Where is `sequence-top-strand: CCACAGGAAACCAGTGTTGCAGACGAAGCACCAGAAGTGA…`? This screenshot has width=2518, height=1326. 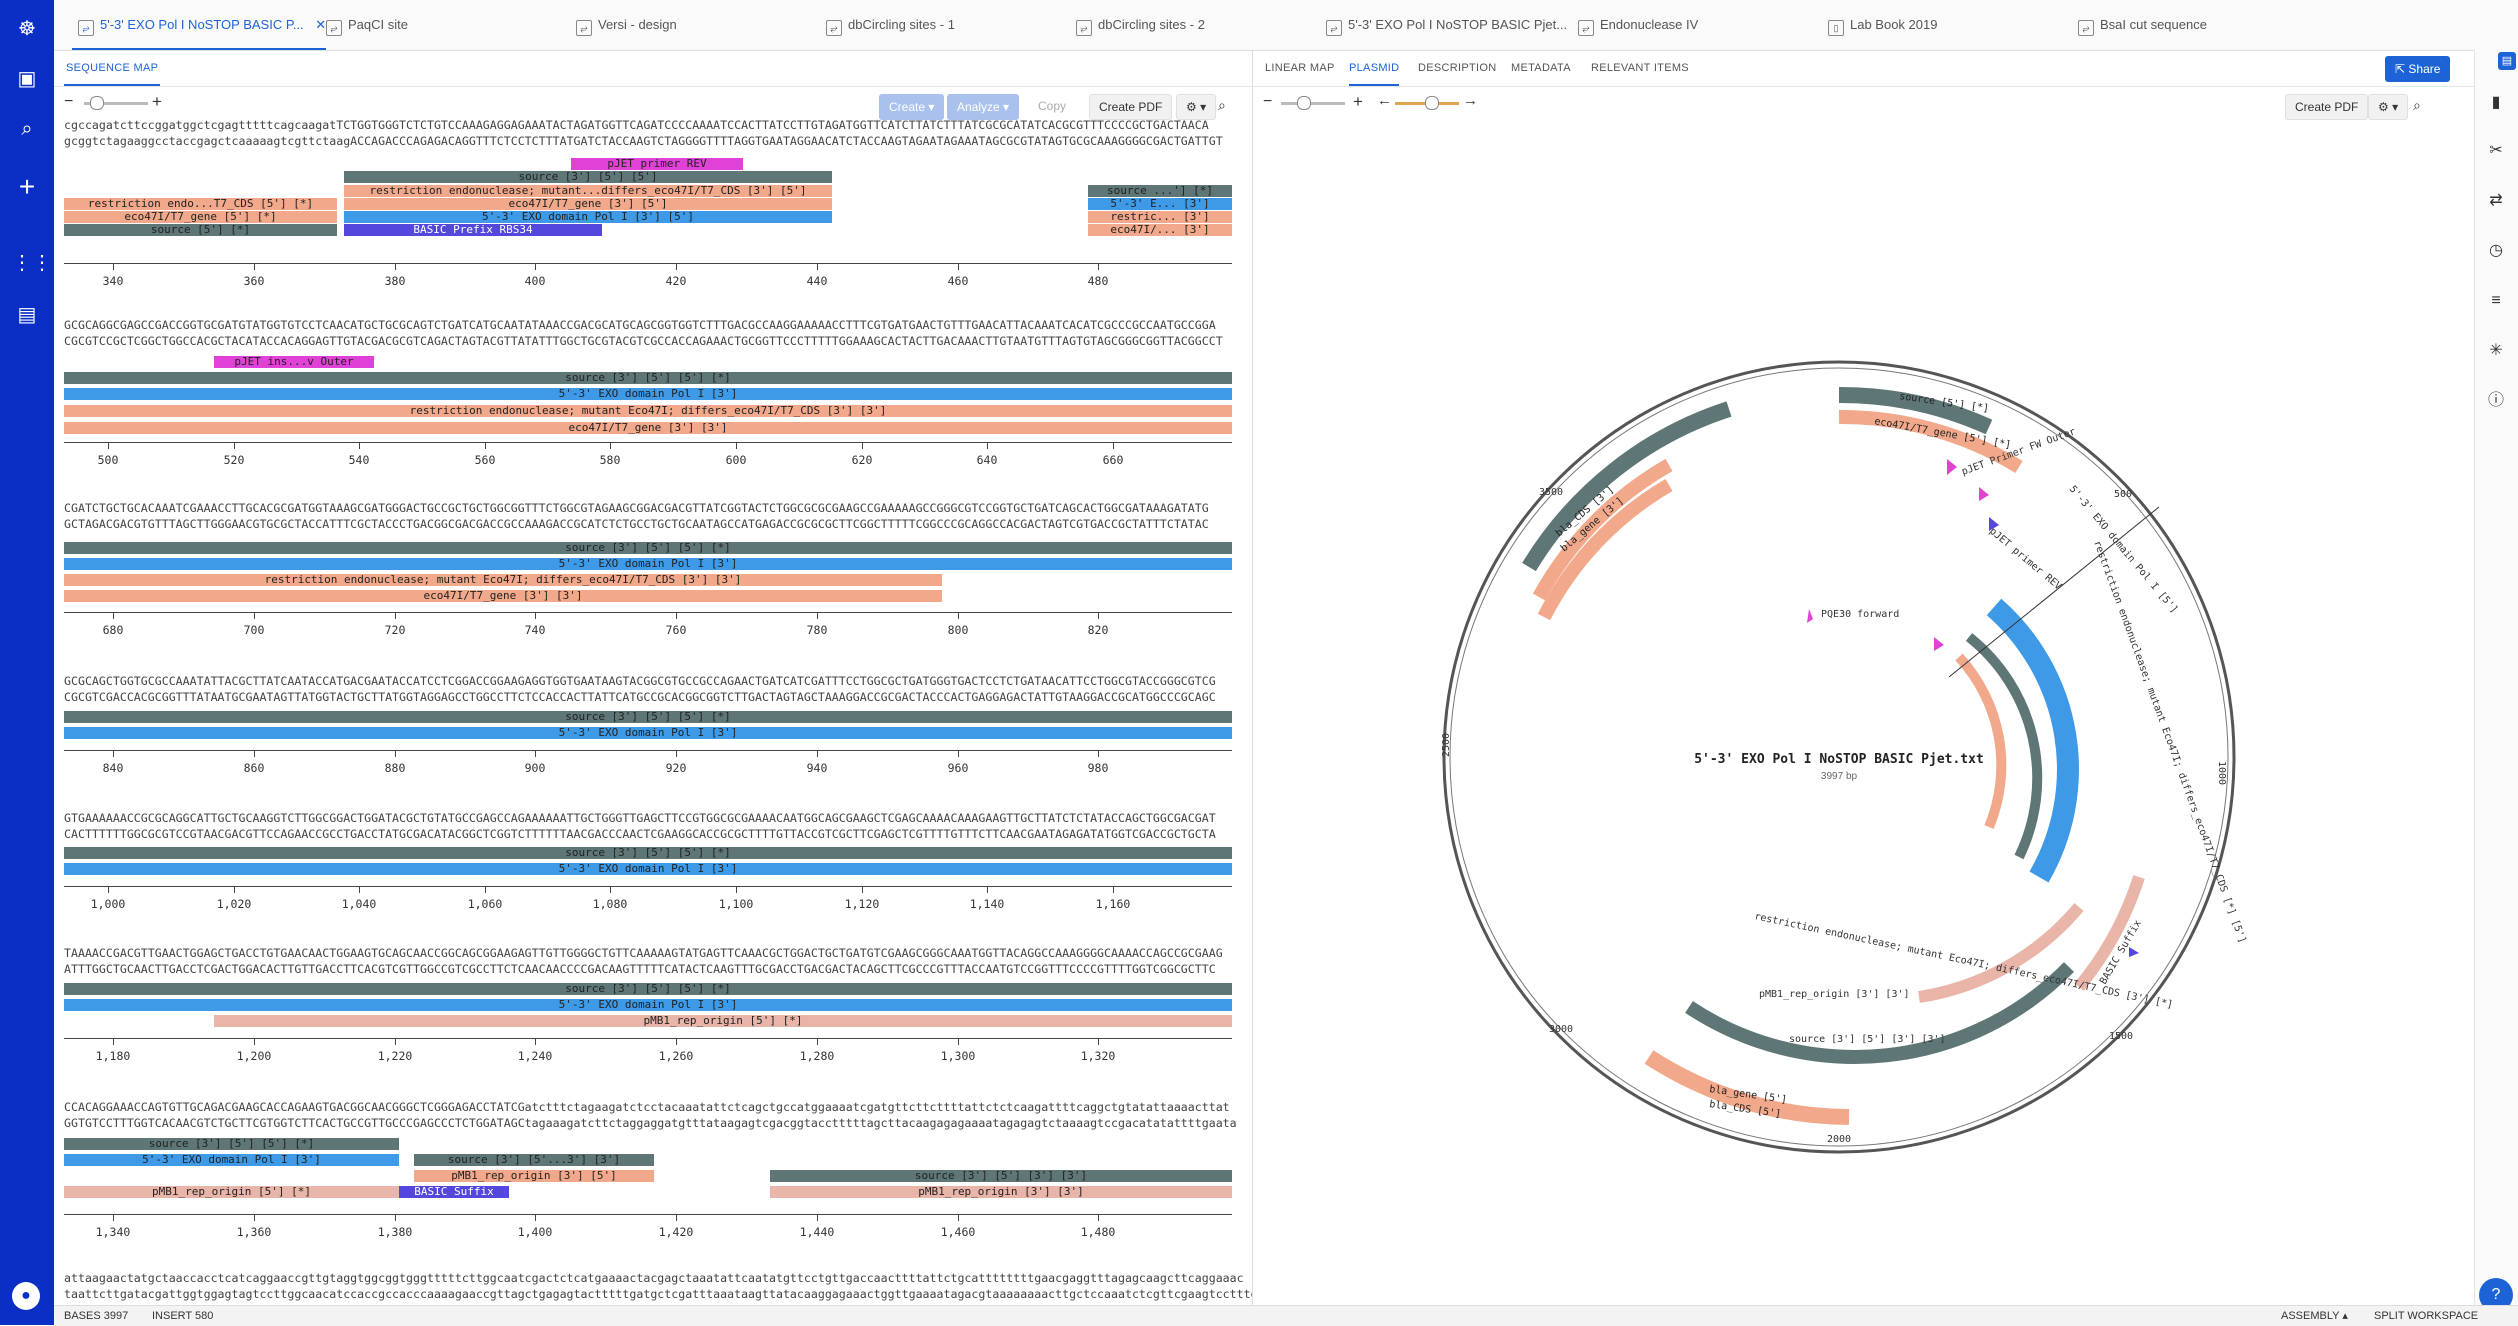 sequence-top-strand: CCACAGGAAACCAGTGTTGCAGACGAAGCACCAGAAGTGA… is located at coordinates (647, 1107).